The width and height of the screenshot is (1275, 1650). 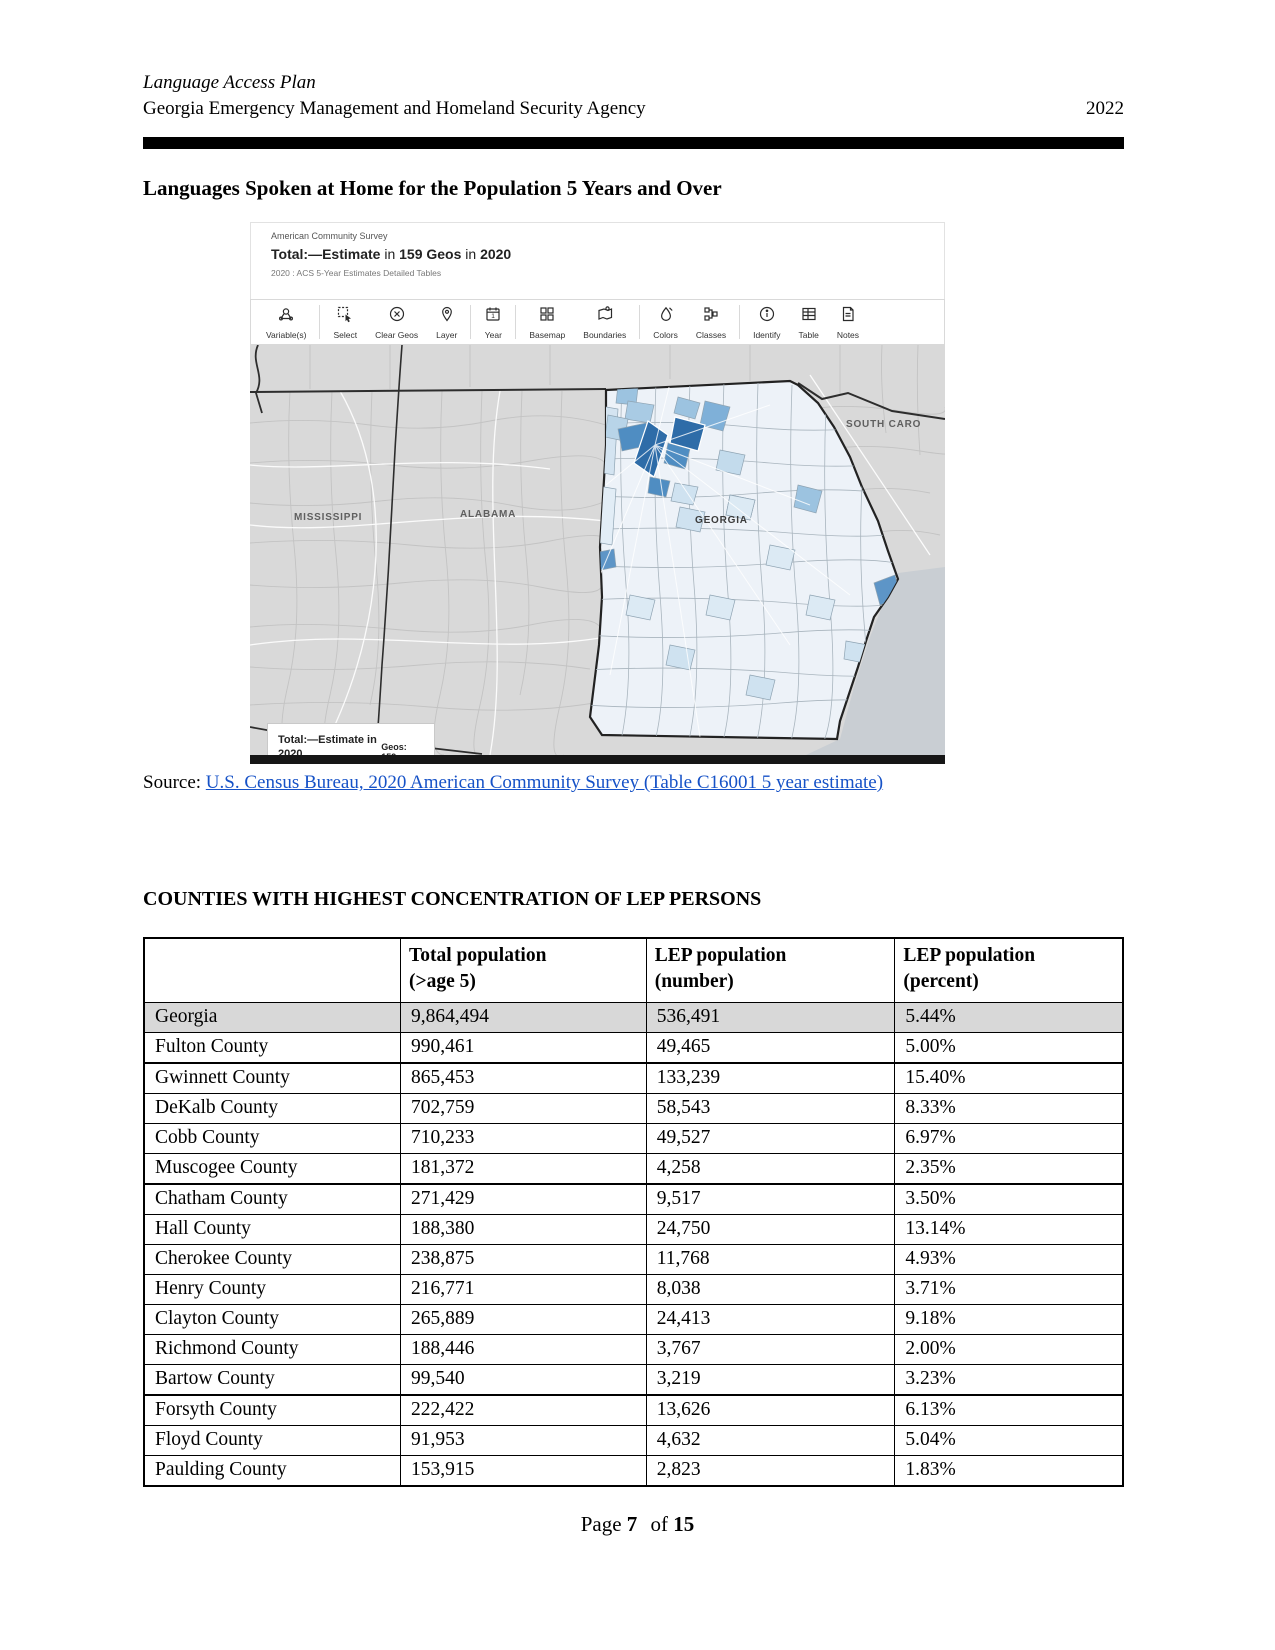 What do you see at coordinates (883, 424) in the screenshot?
I see `label-south-carolina: SOUTH CARO` at bounding box center [883, 424].